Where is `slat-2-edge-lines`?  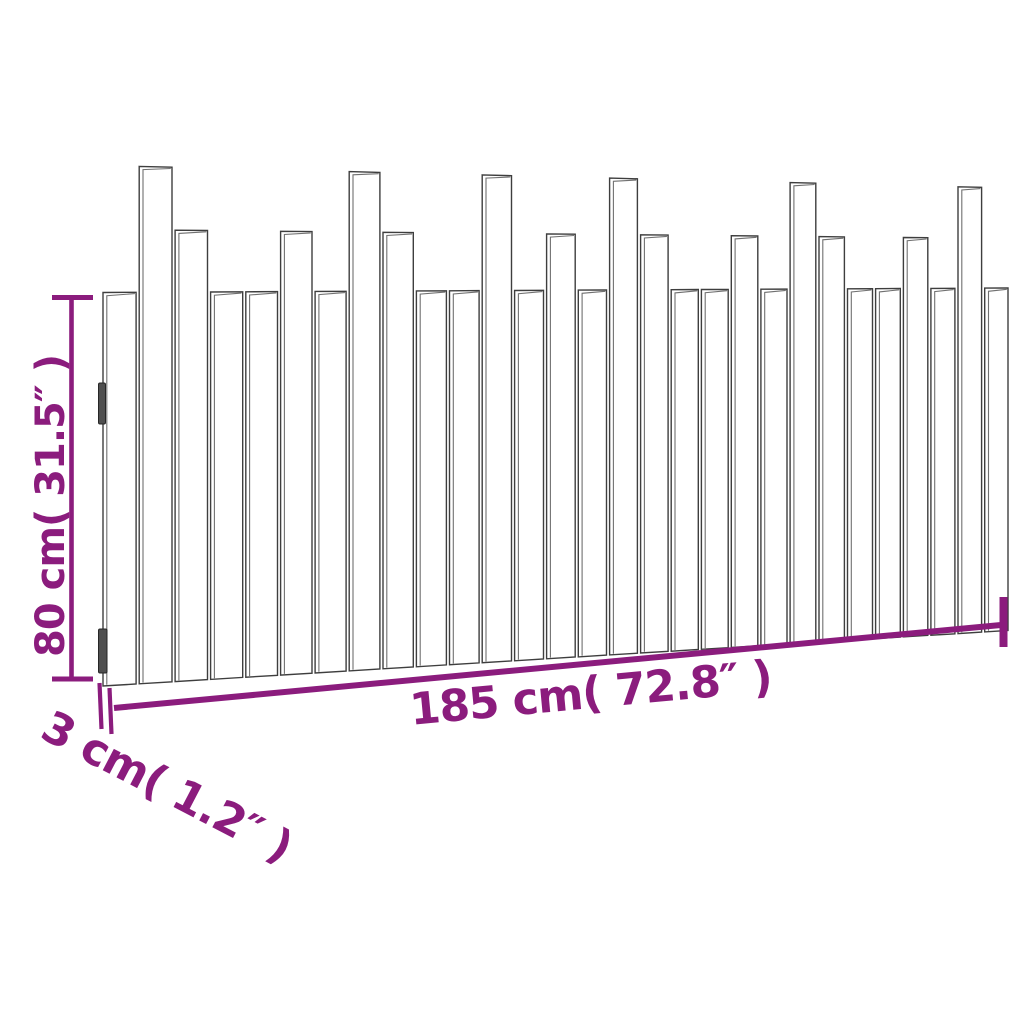
slat-2-edge-lines is located at coordinates (156, 425).